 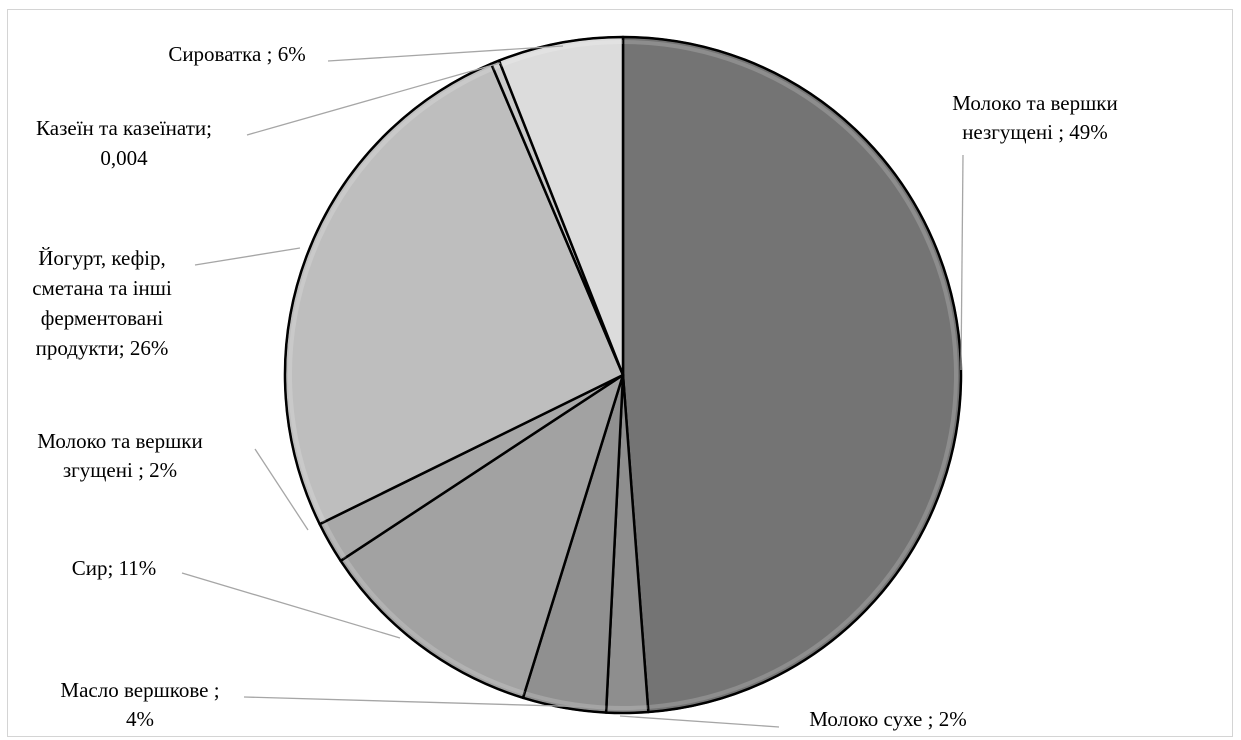 I want to click on data-label-line: Масло вершкове ;, so click(x=139, y=690).